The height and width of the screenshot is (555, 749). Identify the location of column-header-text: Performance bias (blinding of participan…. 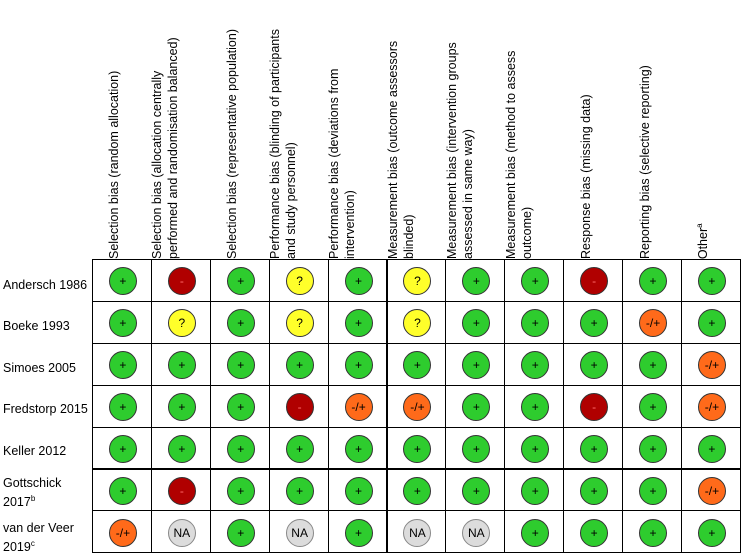
(283, 144).